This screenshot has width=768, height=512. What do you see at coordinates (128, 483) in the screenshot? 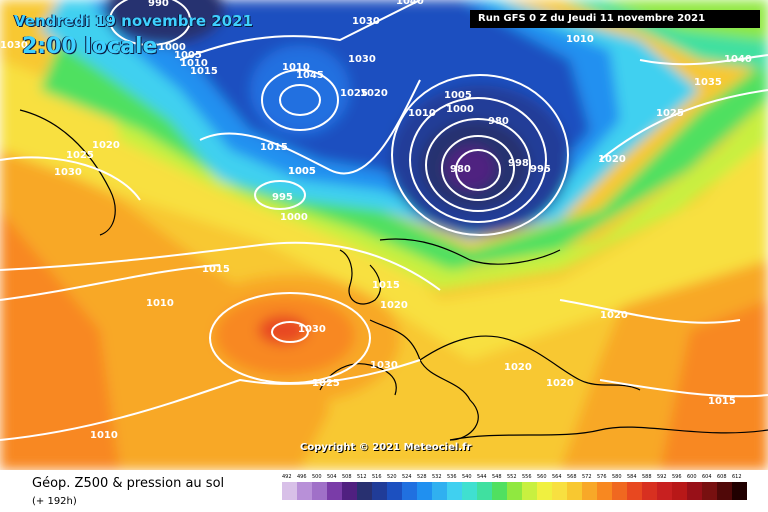
I see `map-title: Géop. Z500 & pression au sol` at bounding box center [128, 483].